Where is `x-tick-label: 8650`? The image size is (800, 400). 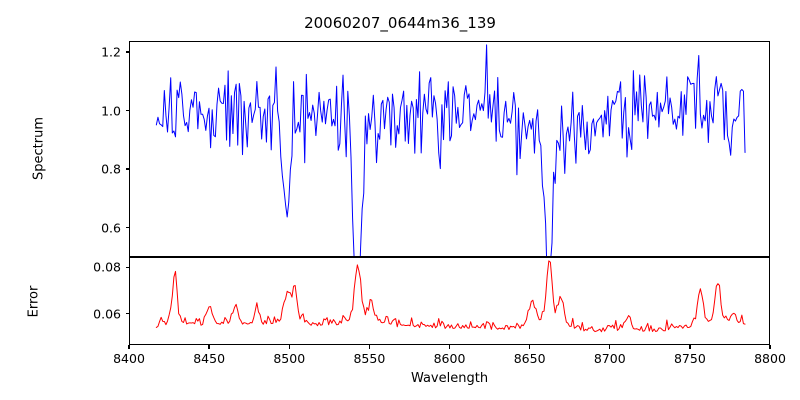
x-tick-label: 8650 is located at coordinates (529, 358).